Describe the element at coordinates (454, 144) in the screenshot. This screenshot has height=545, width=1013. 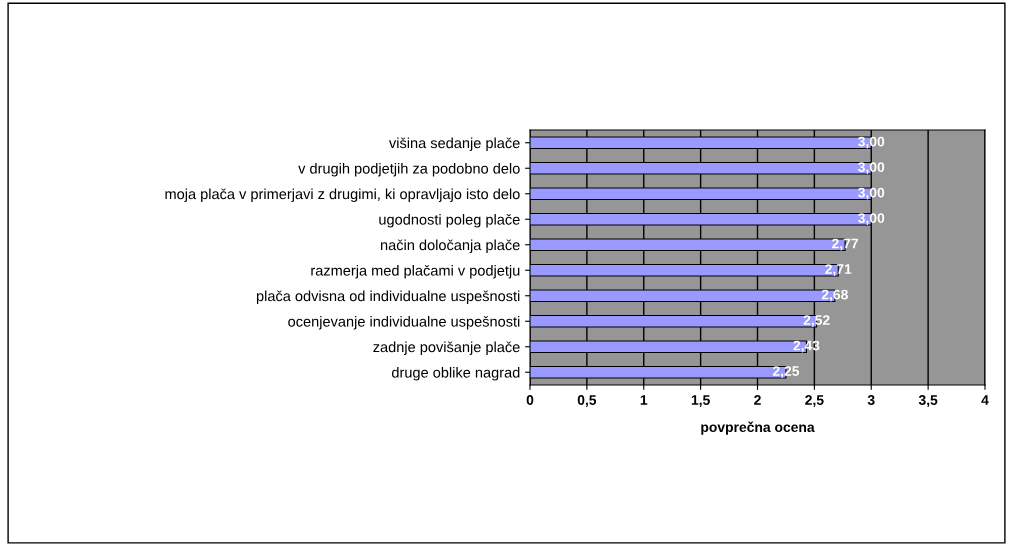
I see `y-tick-label: višina sedanje plače` at that location.